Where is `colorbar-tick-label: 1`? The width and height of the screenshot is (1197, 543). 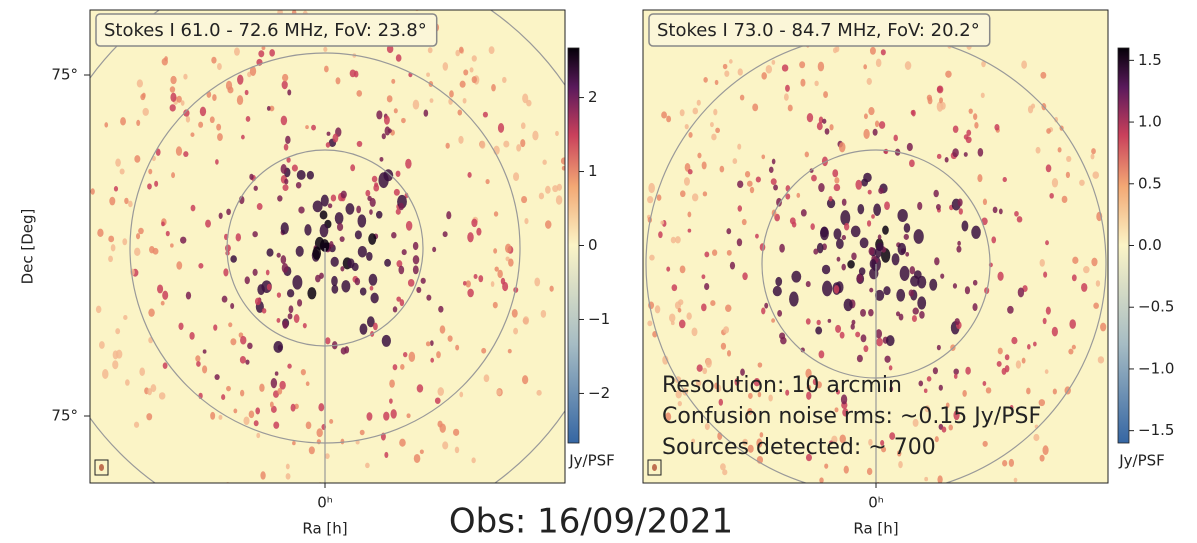 colorbar-tick-label: 1 is located at coordinates (593, 171).